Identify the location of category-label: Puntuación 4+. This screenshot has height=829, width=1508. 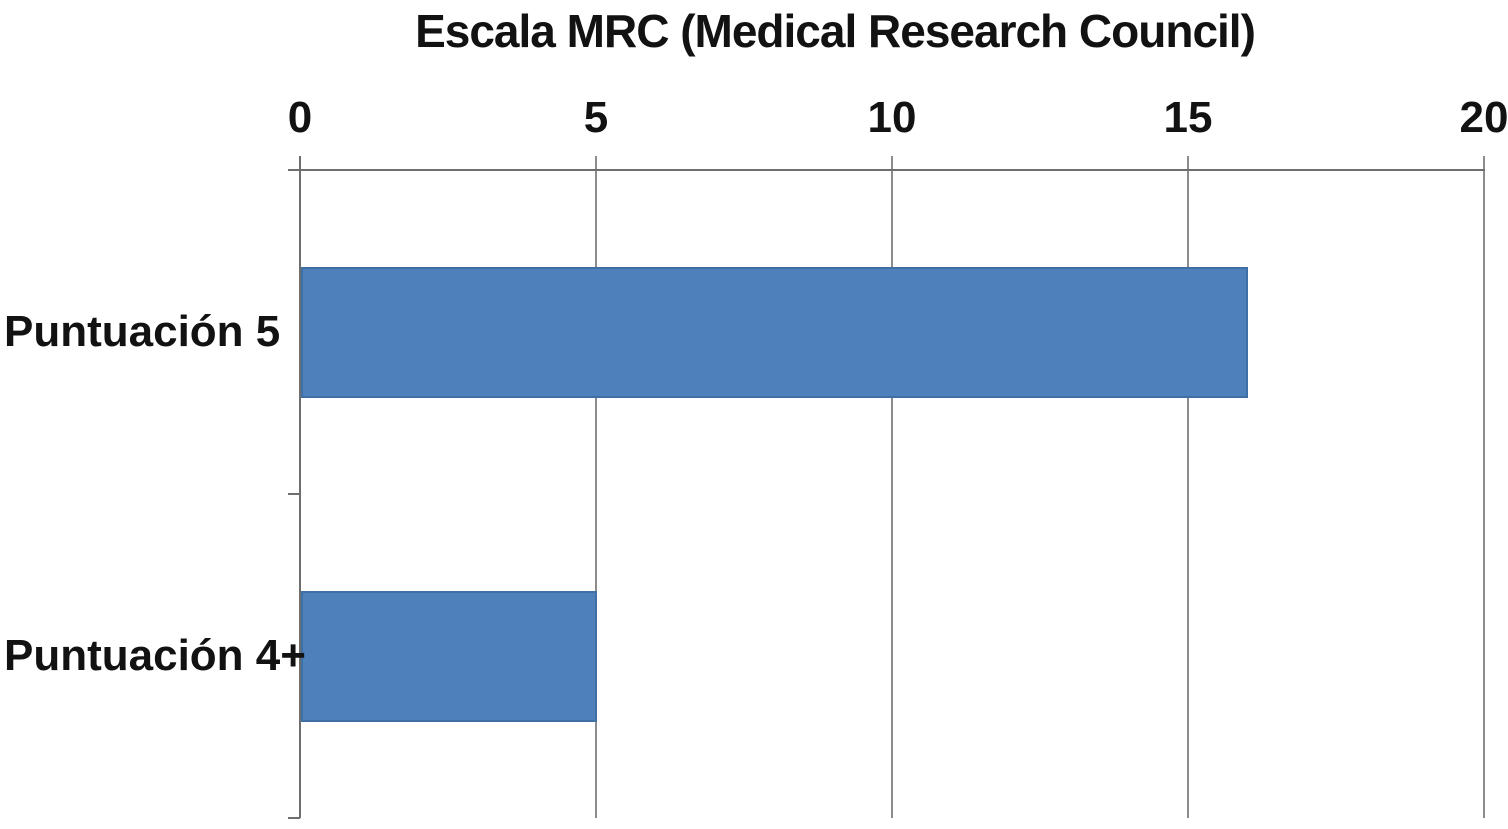
(155, 655).